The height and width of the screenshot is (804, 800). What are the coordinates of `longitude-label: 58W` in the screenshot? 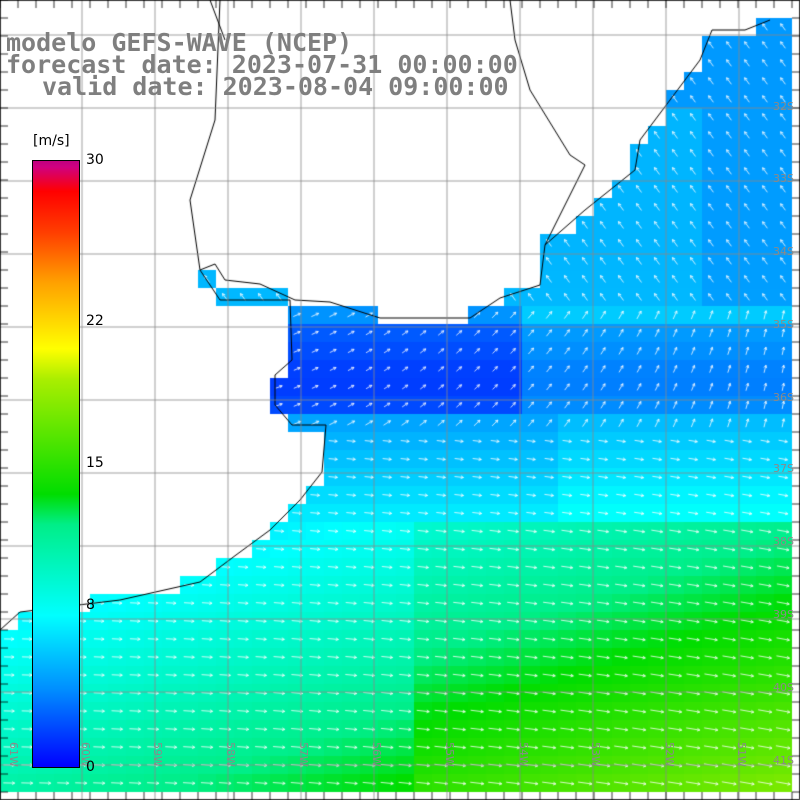 It's located at (230, 754).